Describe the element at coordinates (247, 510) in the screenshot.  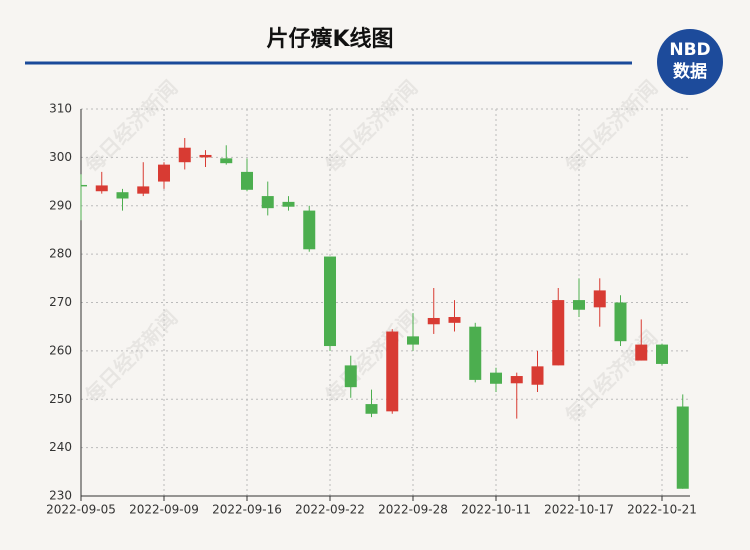
I see `x-tick-label: 2022-09-16` at that location.